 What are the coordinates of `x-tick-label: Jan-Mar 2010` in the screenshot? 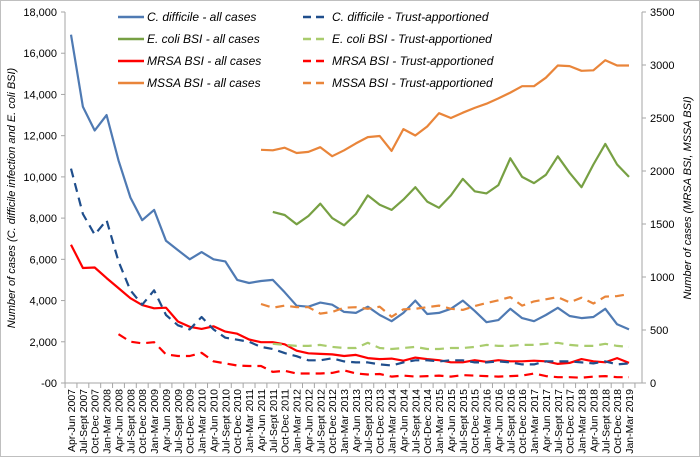 It's located at (203, 421).